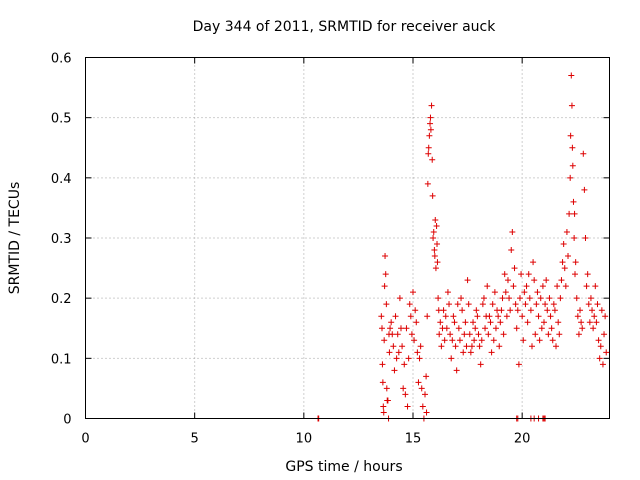  I want to click on x-tick-label: 5, so click(195, 439).